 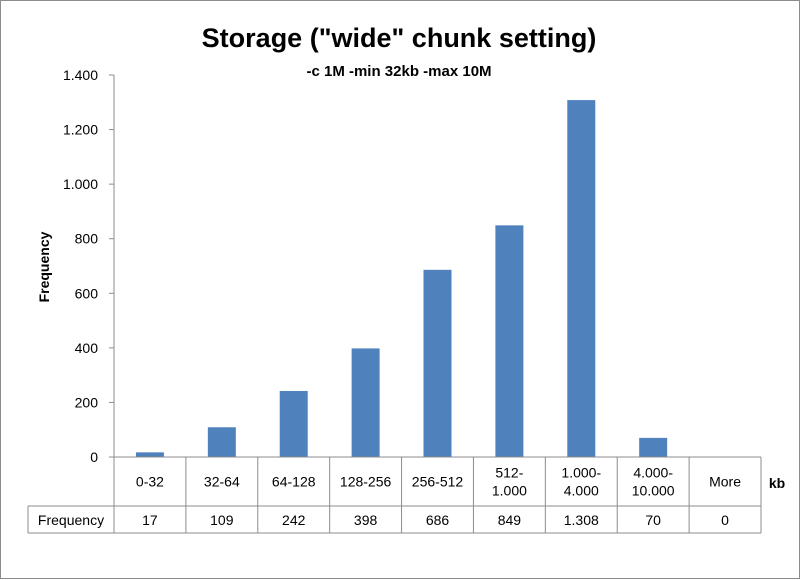 What do you see at coordinates (399, 38) in the screenshot?
I see `chart-title: Storage ("wide" chunk setting)` at bounding box center [399, 38].